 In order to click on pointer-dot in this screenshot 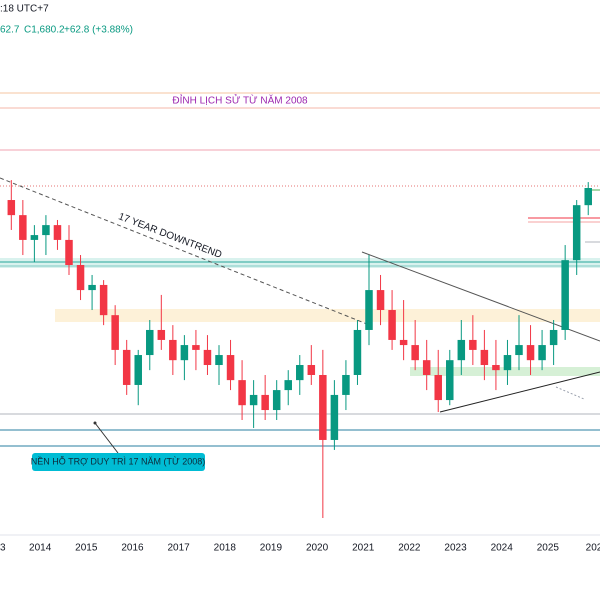, I will do `click(95, 423)`.